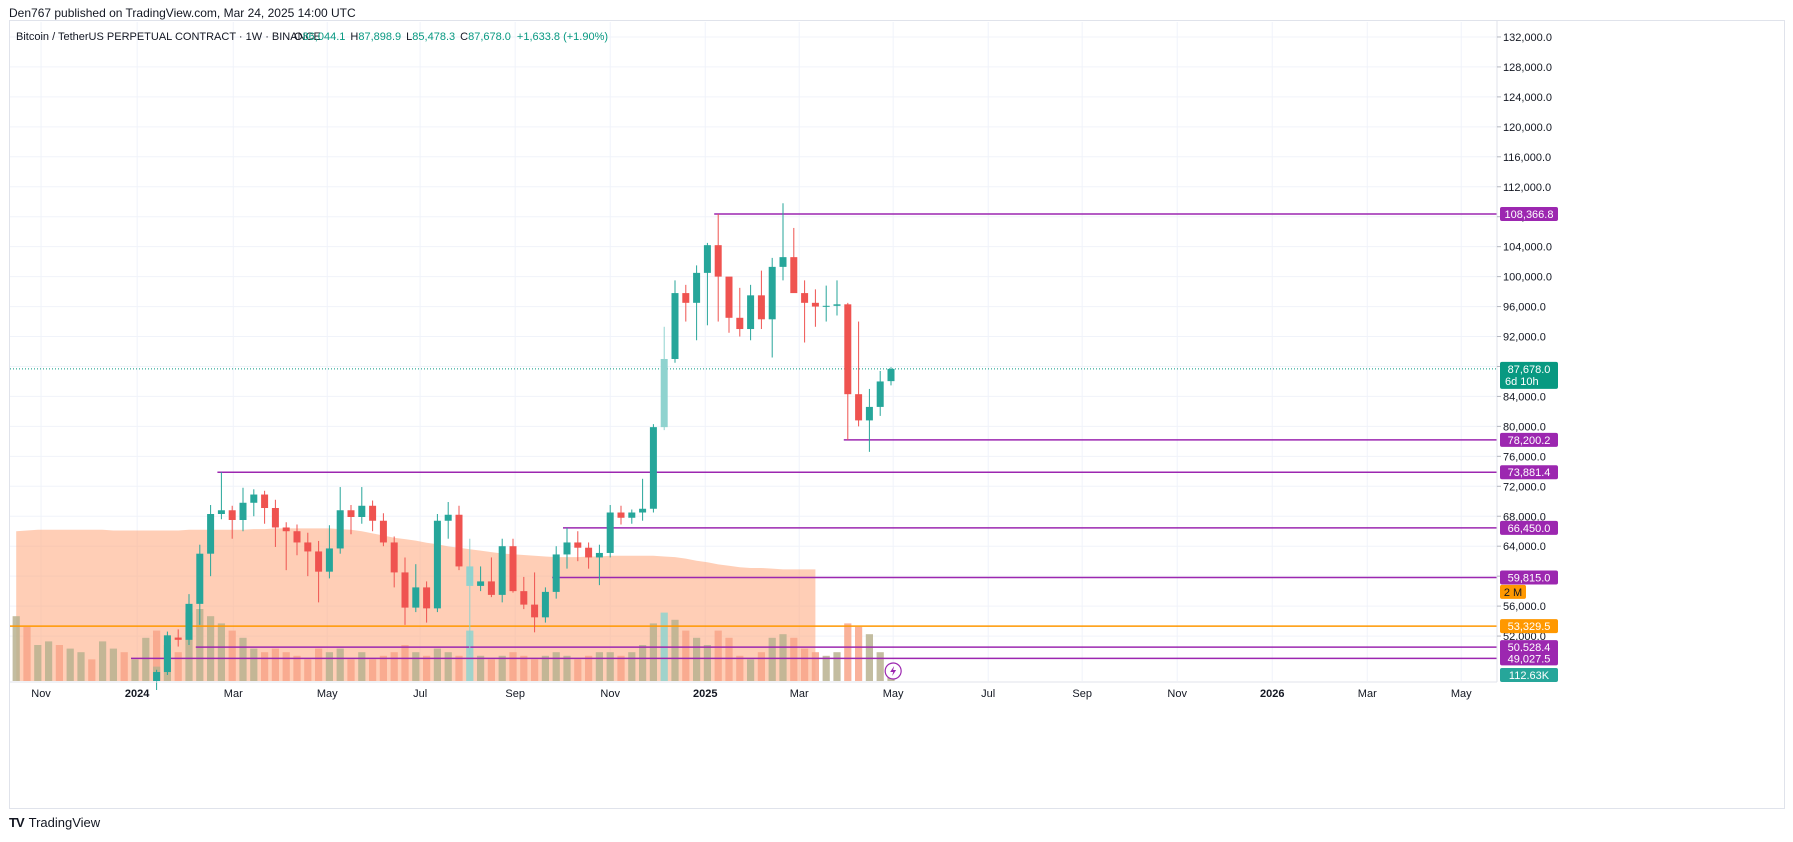 The image size is (1793, 842). Describe the element at coordinates (137, 694) in the screenshot. I see `time-tick-label: 2024` at that location.